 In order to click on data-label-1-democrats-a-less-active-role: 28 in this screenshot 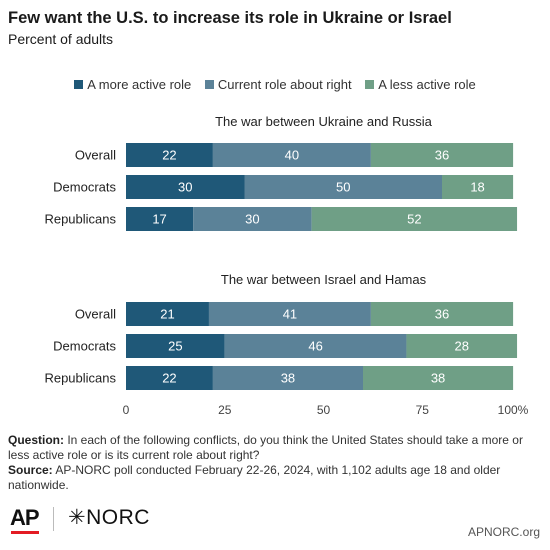, I will do `click(462, 346)`.